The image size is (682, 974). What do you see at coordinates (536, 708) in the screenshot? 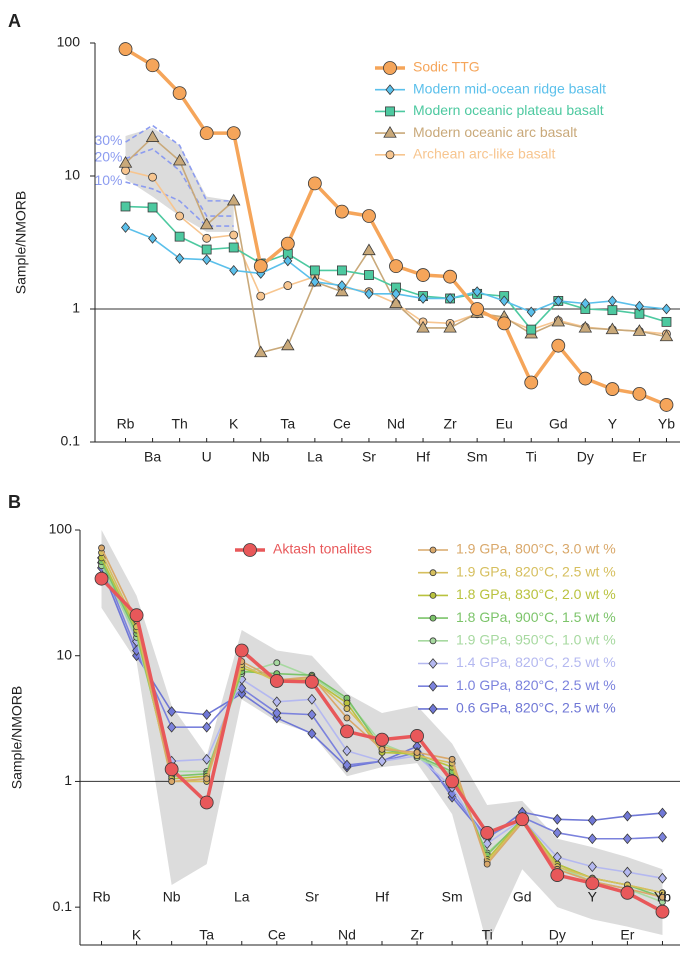
I see `legend-label: 0.6 GPa, 820°C, 2.5 wt %` at bounding box center [536, 708].